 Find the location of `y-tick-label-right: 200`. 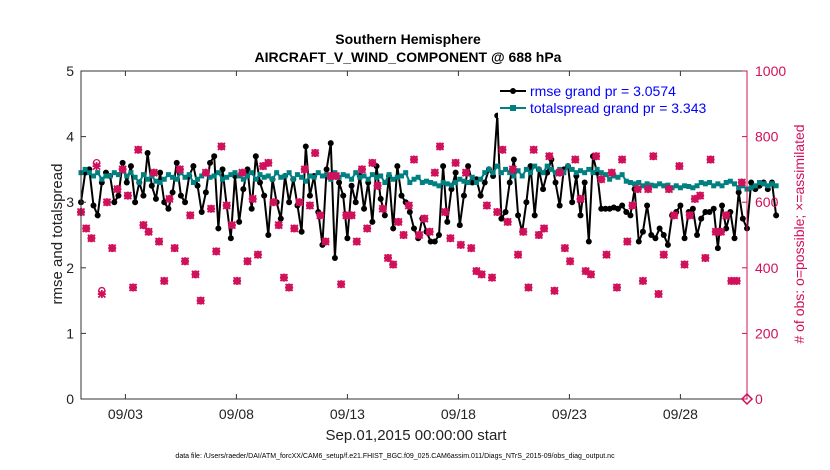

y-tick-label-right: 200 is located at coordinates (767, 333).